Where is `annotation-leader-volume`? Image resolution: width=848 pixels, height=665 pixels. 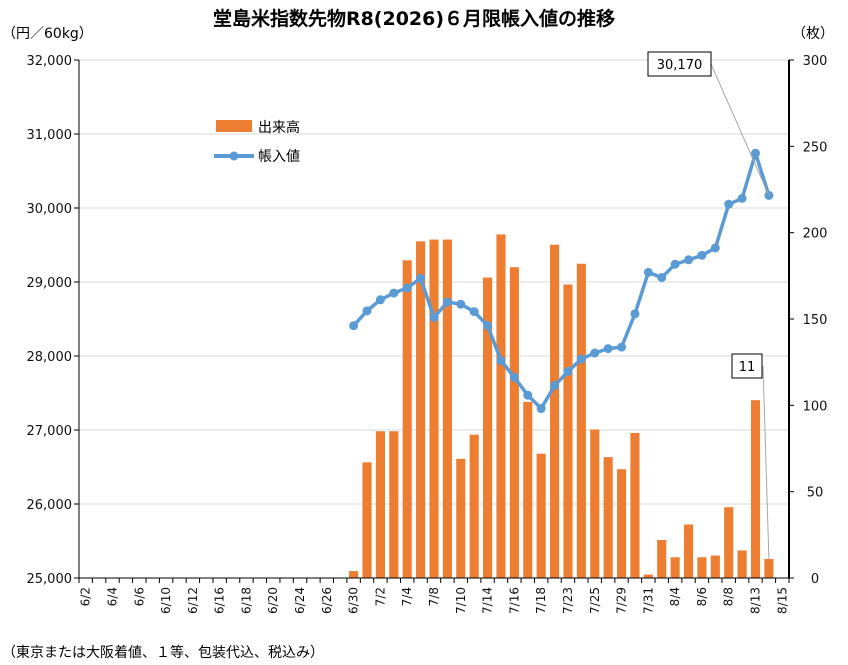 annotation-leader-volume is located at coordinates (766, 462).